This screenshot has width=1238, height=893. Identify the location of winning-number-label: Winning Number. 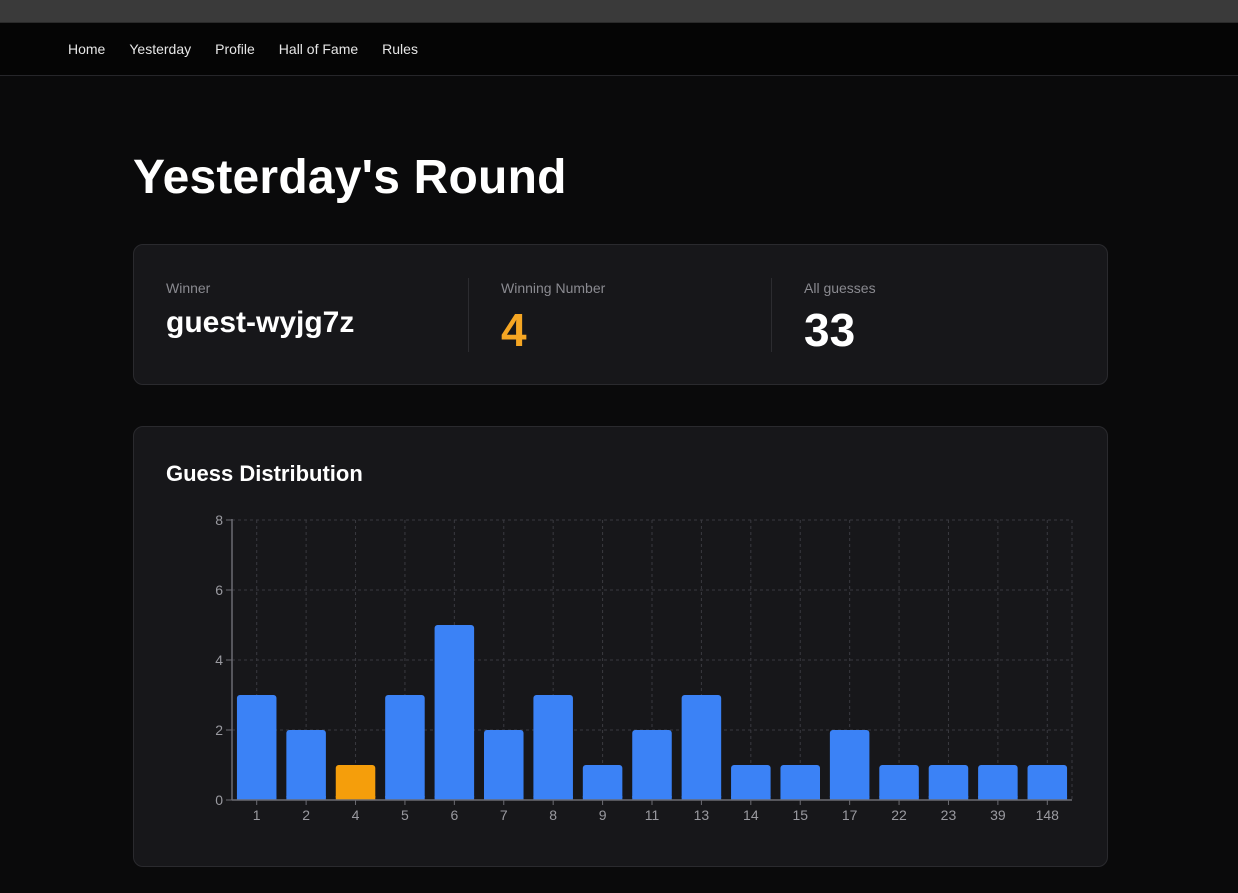
(553, 288).